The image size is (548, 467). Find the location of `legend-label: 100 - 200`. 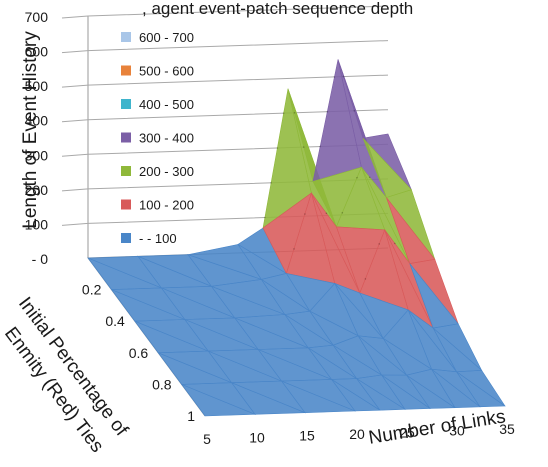

legend-label: 100 - 200 is located at coordinates (166, 205).